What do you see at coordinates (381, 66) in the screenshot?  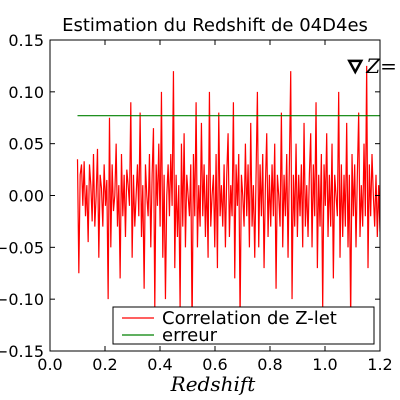 I see `annotation-label: Z=` at bounding box center [381, 66].